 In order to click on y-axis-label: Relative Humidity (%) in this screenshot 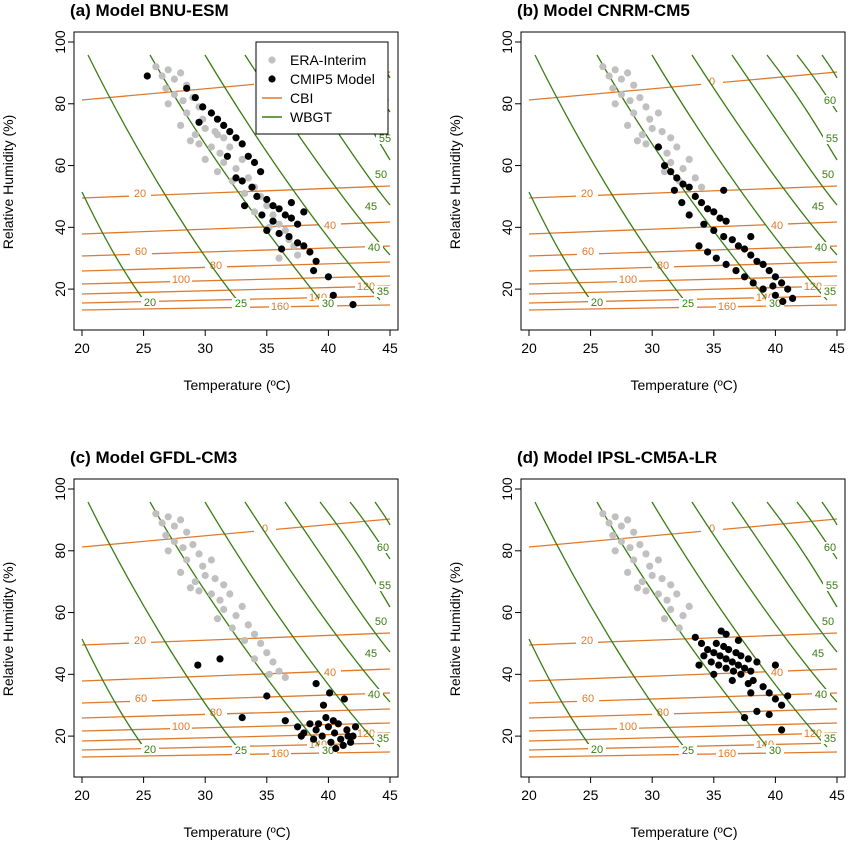, I will do `click(455, 182)`.